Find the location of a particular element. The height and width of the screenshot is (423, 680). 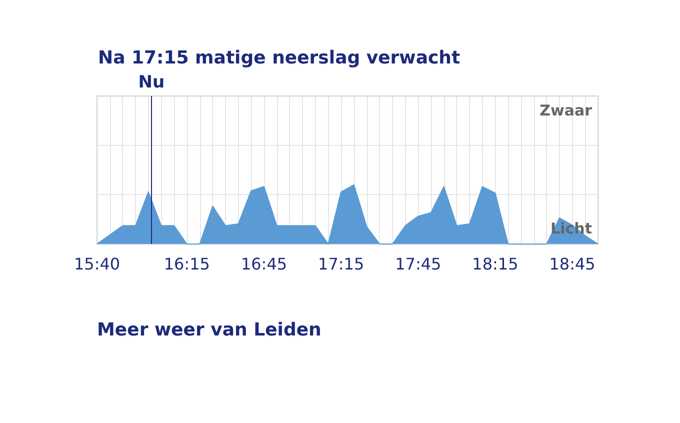

x-tick-label: 16:15 is located at coordinates (187, 264).